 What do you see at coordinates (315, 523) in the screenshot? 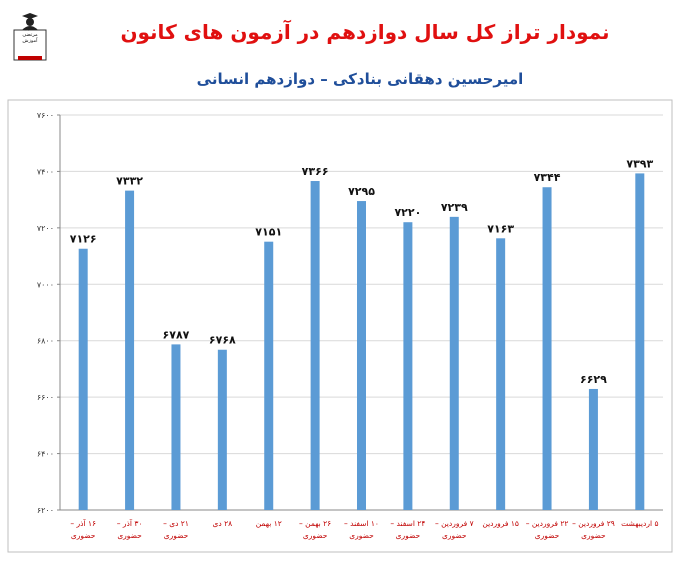
I see `x-tick-label: ۲۶ بهمن –` at bounding box center [315, 523].